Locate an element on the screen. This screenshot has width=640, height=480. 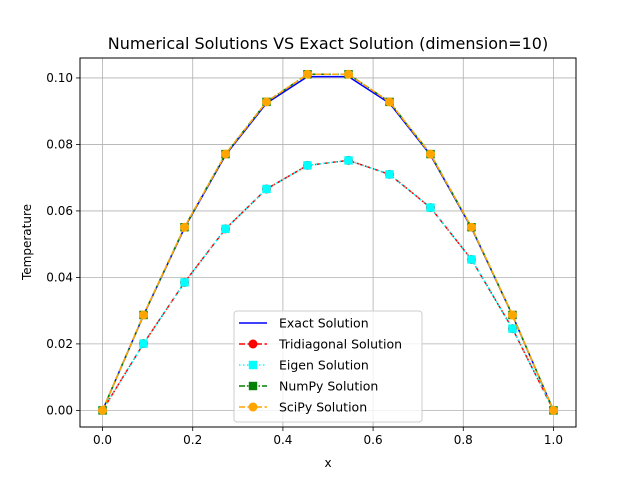
x-tick-label: 0.0 is located at coordinates (102, 440).